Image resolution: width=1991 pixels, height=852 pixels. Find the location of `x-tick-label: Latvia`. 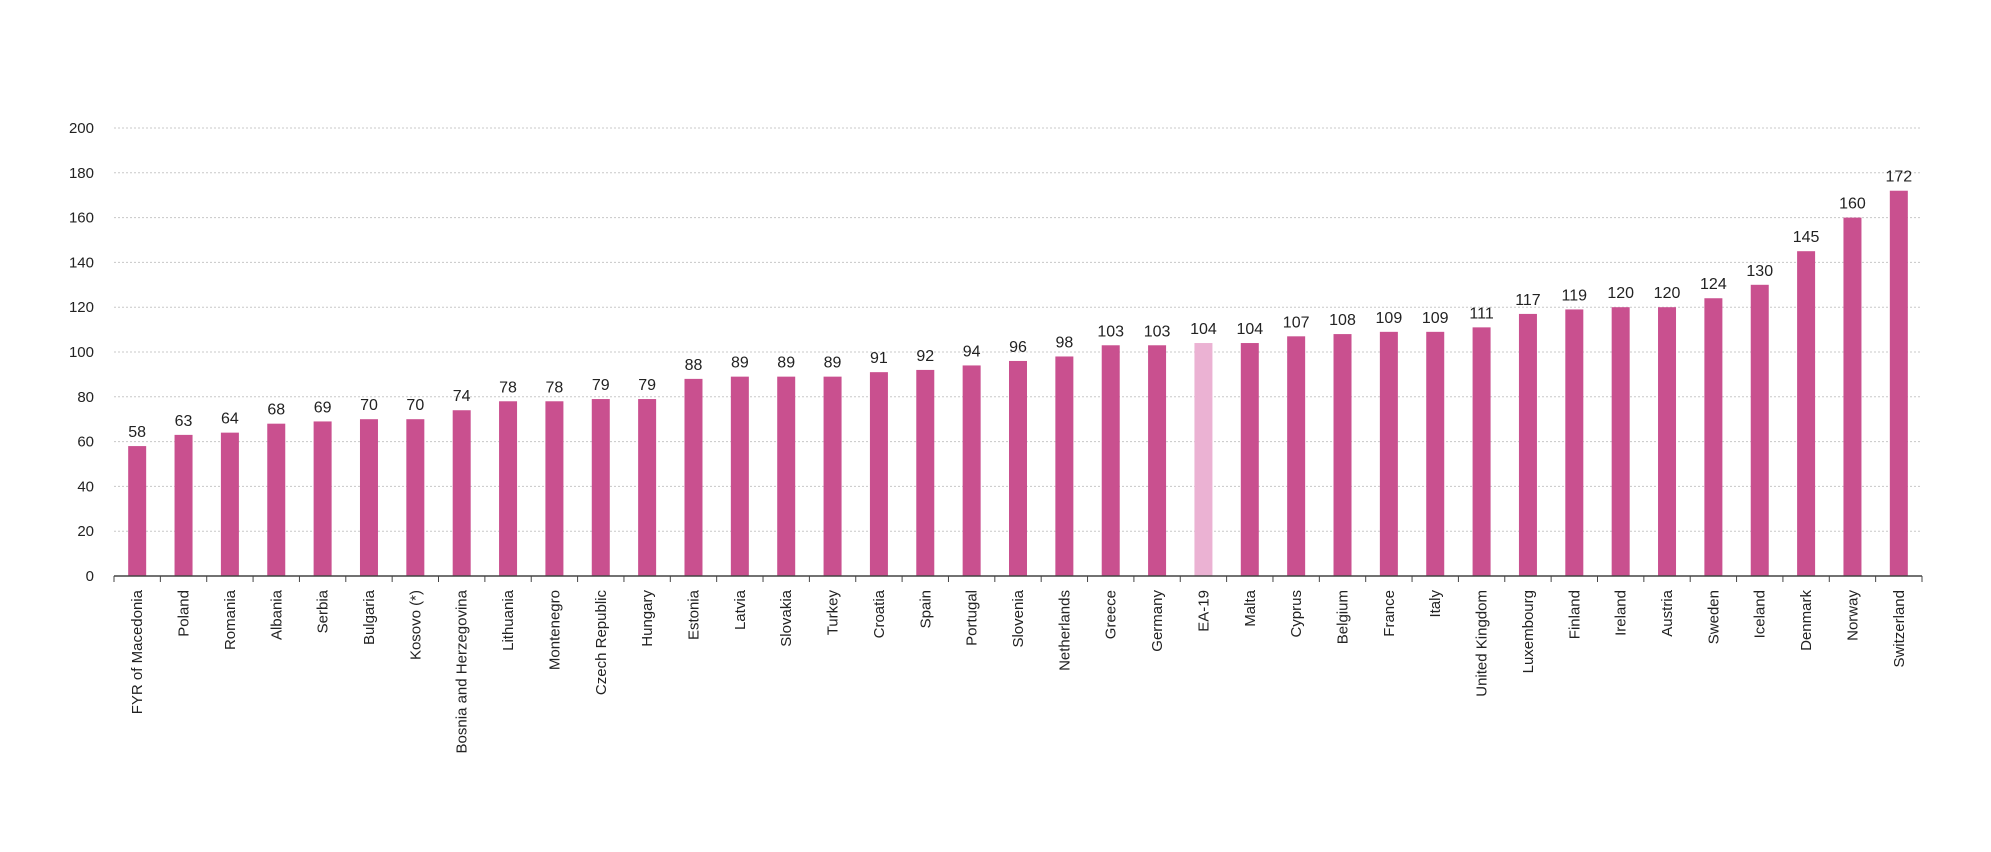

x-tick-label: Latvia is located at coordinates (740, 609).